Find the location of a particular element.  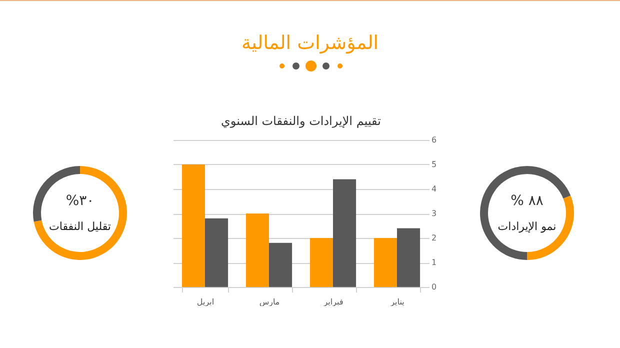

y-tick-label: 5 is located at coordinates (434, 164).